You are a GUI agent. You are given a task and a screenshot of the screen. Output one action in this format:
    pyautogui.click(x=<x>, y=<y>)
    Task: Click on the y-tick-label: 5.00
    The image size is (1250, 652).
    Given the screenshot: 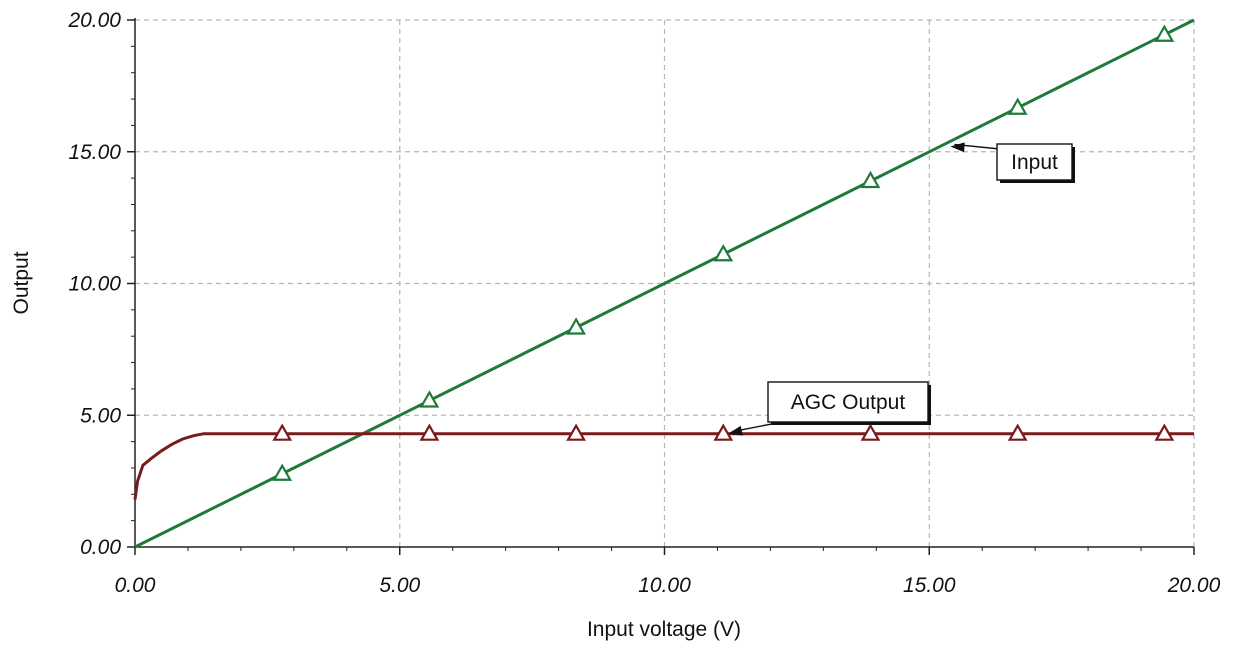 What is the action you would take?
    pyautogui.click(x=100, y=415)
    